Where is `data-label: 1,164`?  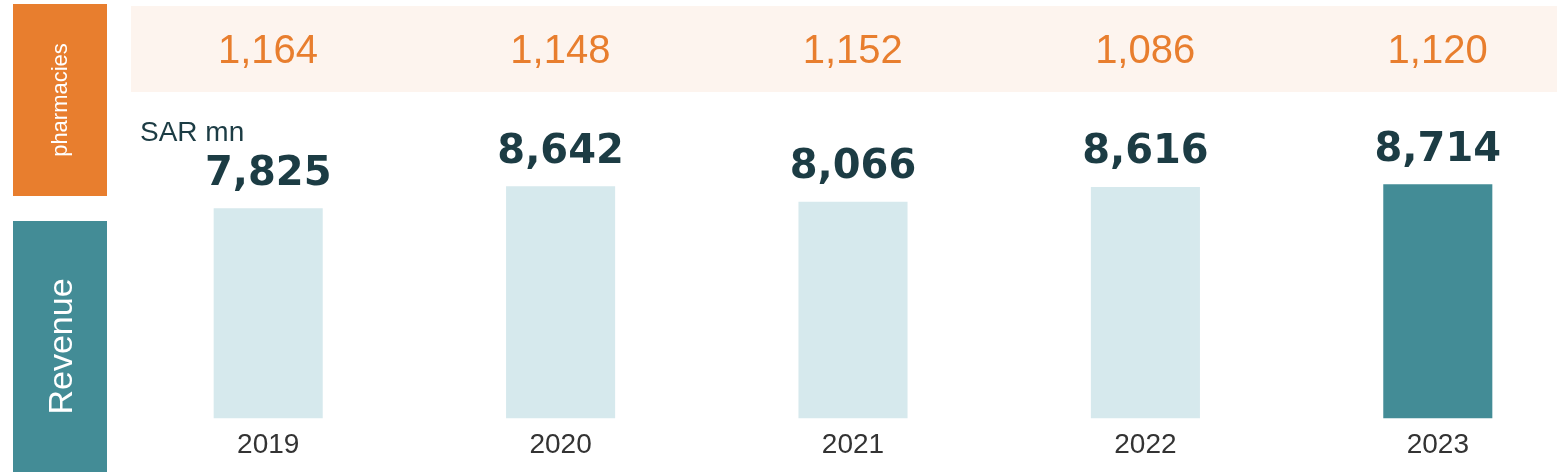
data-label: 1,164 is located at coordinates (268, 49).